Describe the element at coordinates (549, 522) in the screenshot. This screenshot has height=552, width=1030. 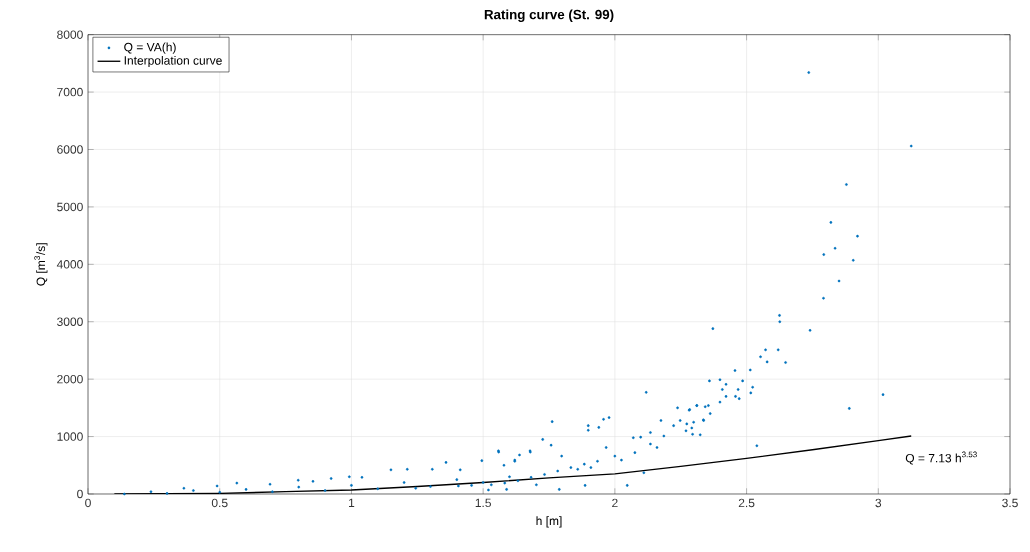
I see `x-axis-title: h [m]` at that location.